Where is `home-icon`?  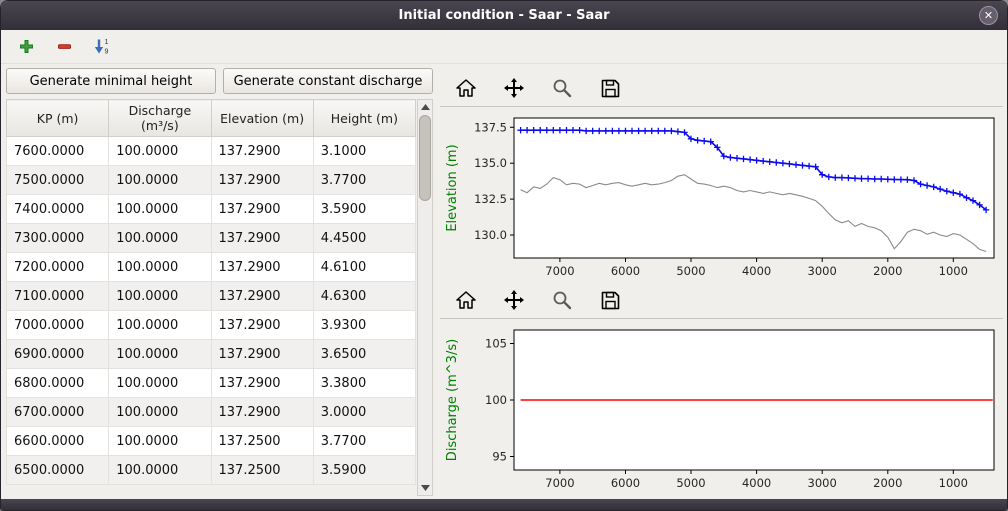 home-icon is located at coordinates (466, 88).